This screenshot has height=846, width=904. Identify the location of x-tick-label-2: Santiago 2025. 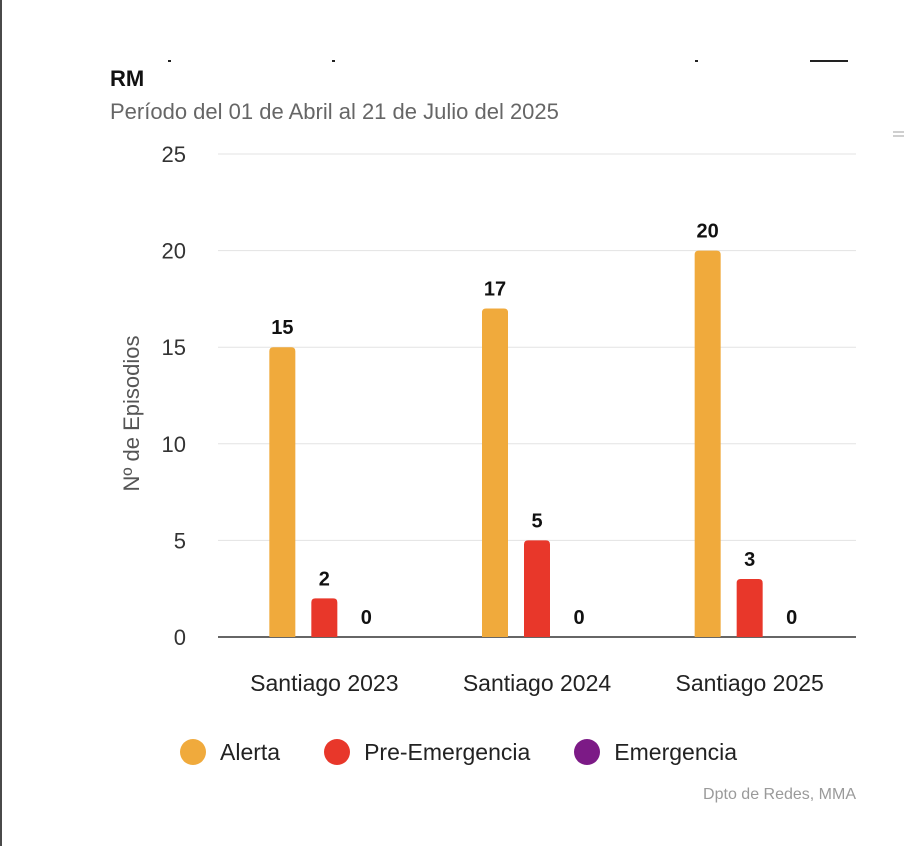
(749, 683).